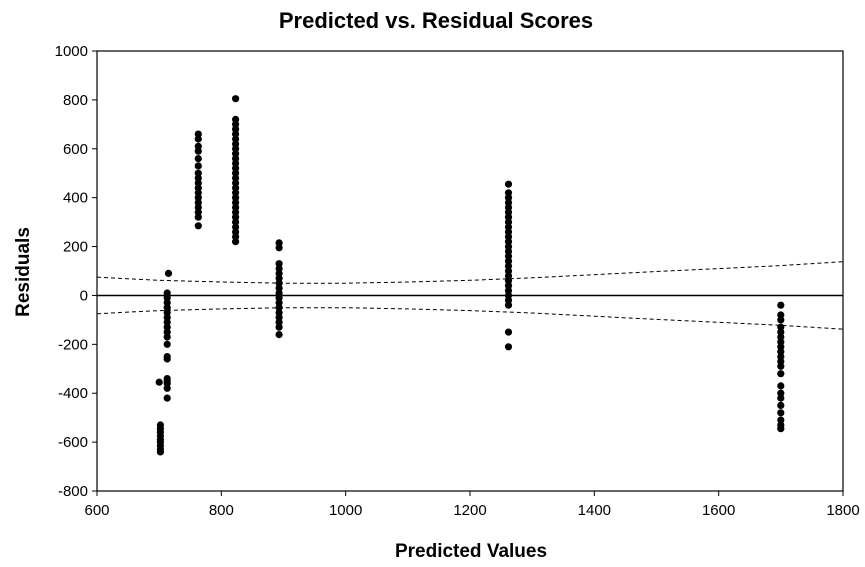 Image resolution: width=865 pixels, height=567 pixels. I want to click on chart-title: Predicted vs. Residual Scores, so click(436, 20).